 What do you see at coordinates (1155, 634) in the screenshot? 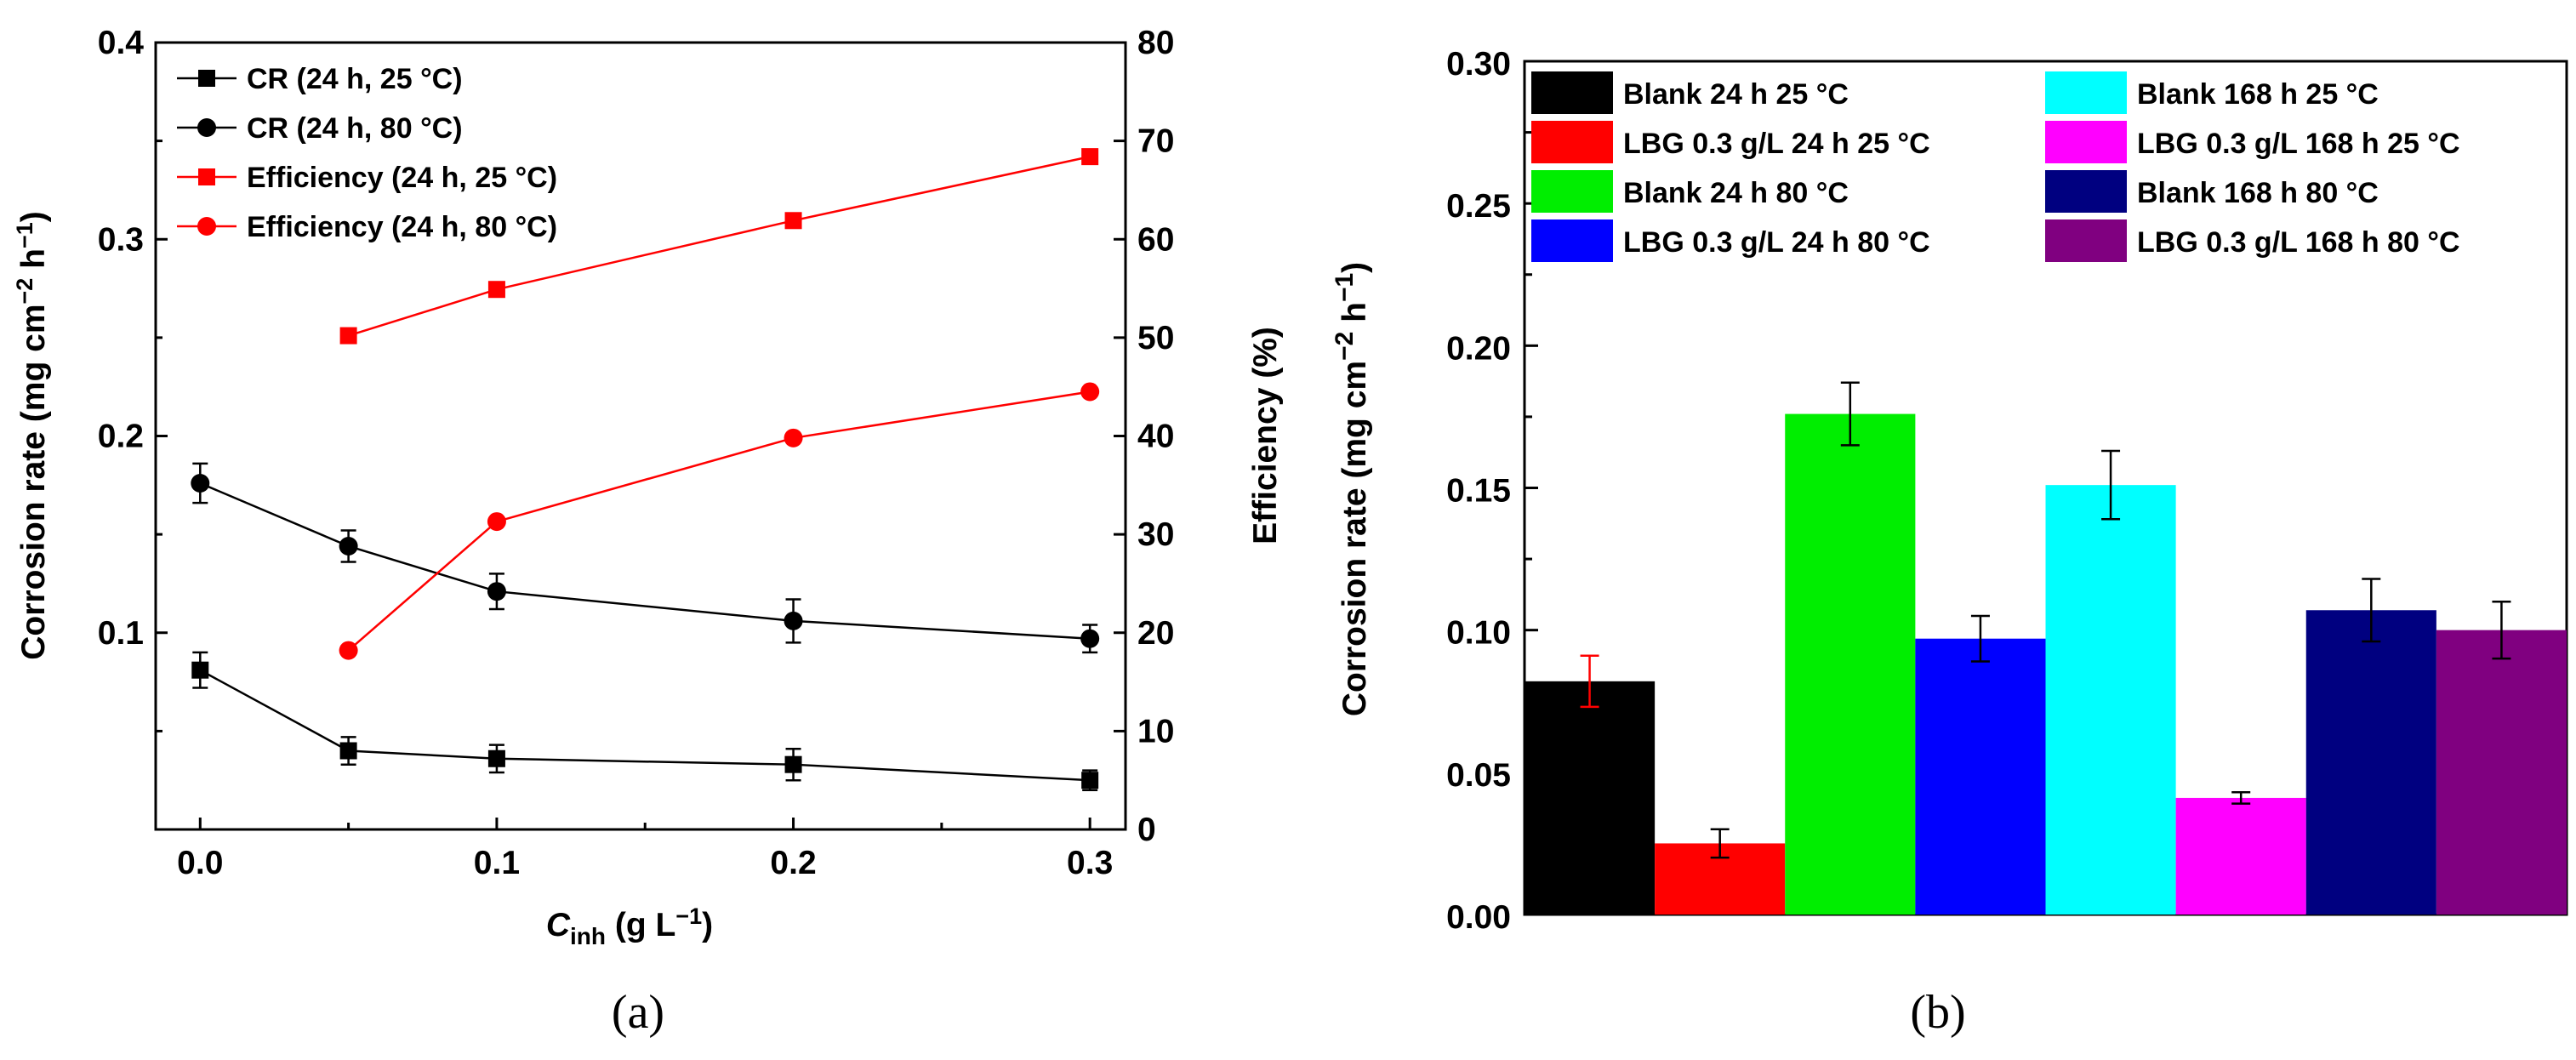
I see `panel-a-y2-tick-label: 20` at bounding box center [1155, 634].